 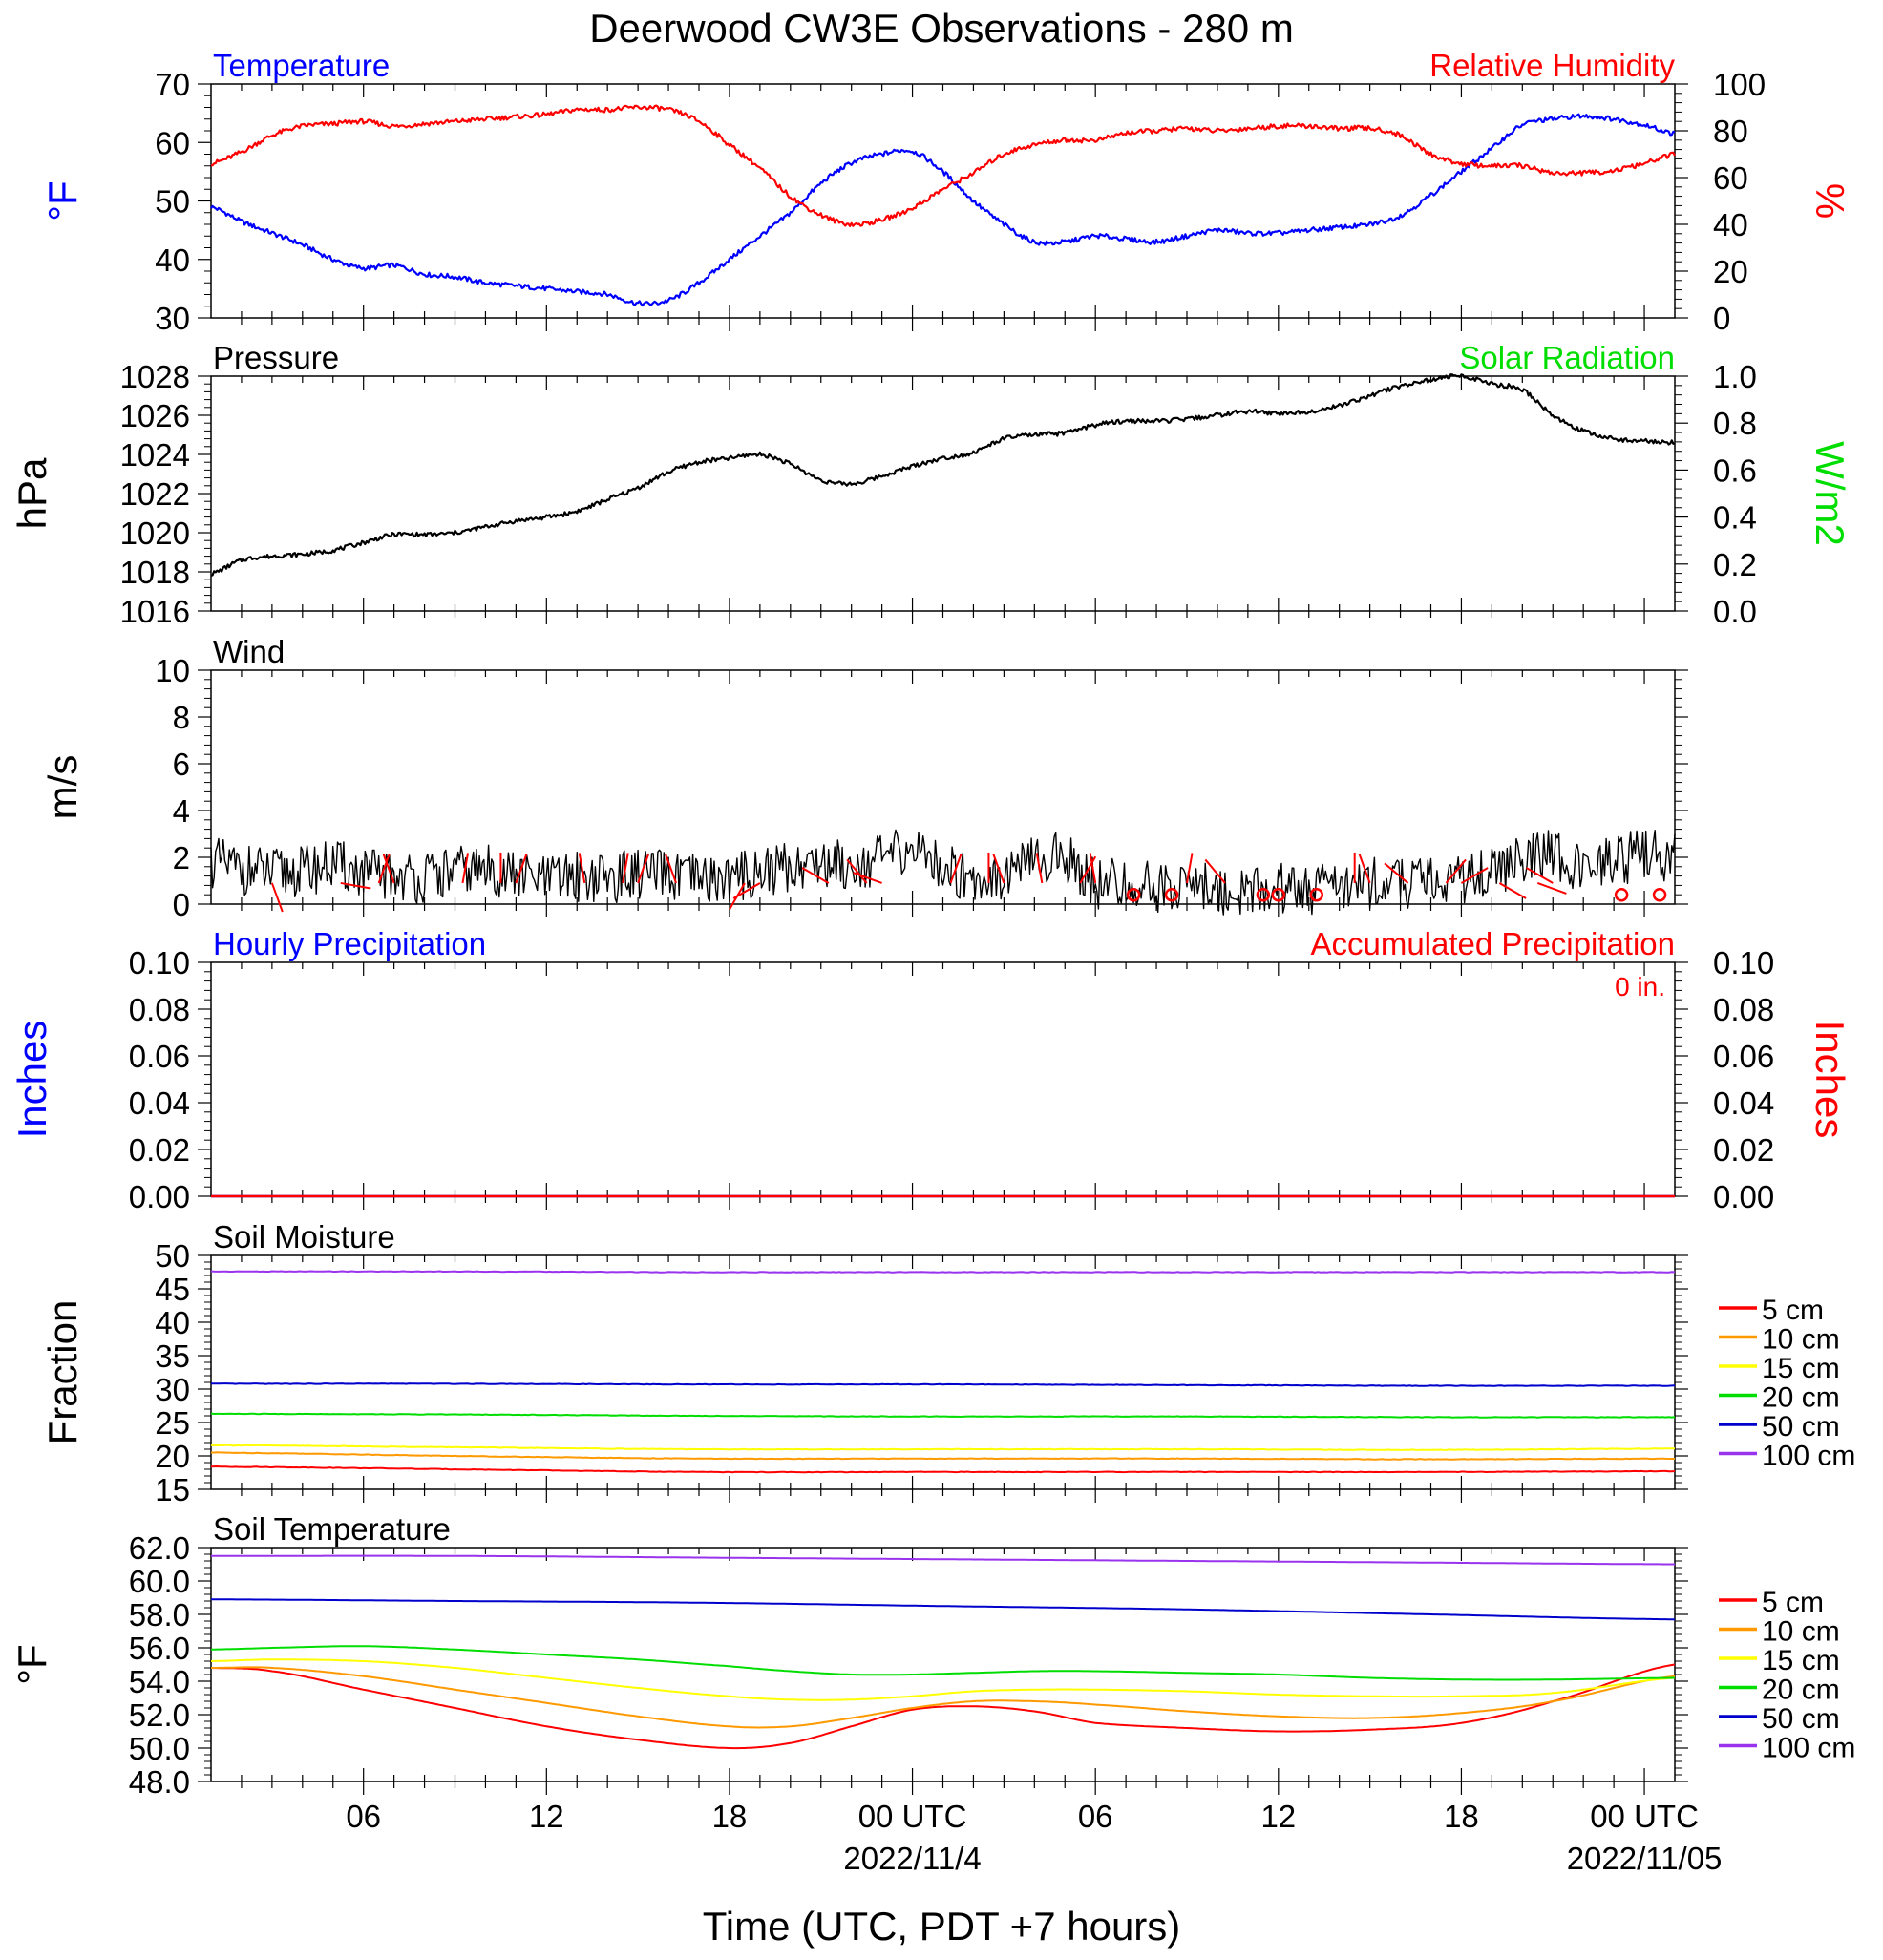 What do you see at coordinates (172, 1456) in the screenshot?
I see `y-tick-label: 20` at bounding box center [172, 1456].